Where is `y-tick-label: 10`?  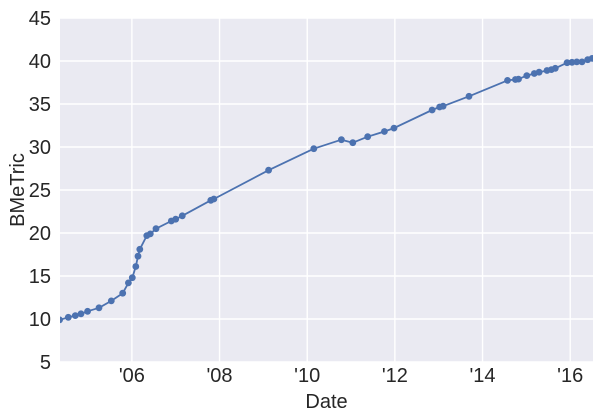
y-tick-label: 10 is located at coordinates (40, 320).